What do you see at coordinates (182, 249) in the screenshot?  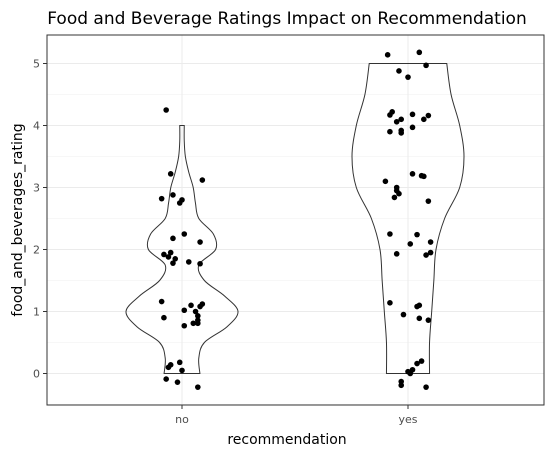 I see `violin-no` at bounding box center [182, 249].